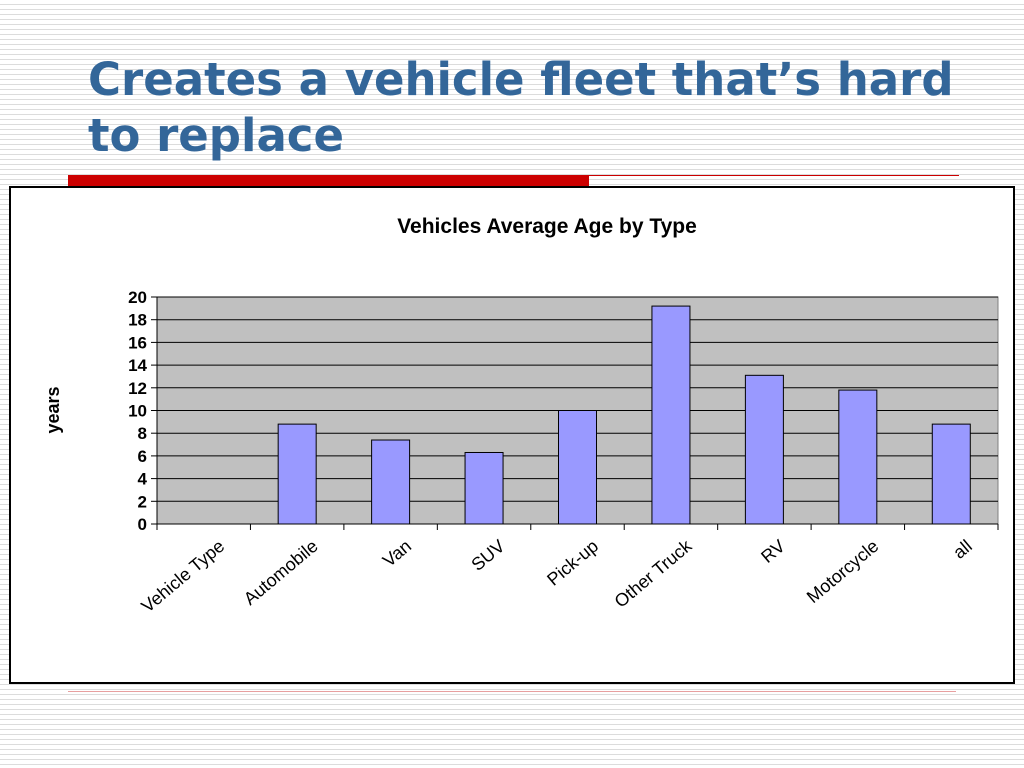 Image resolution: width=1024 pixels, height=768 pixels. I want to click on x-tick-label: Van, so click(397, 553).